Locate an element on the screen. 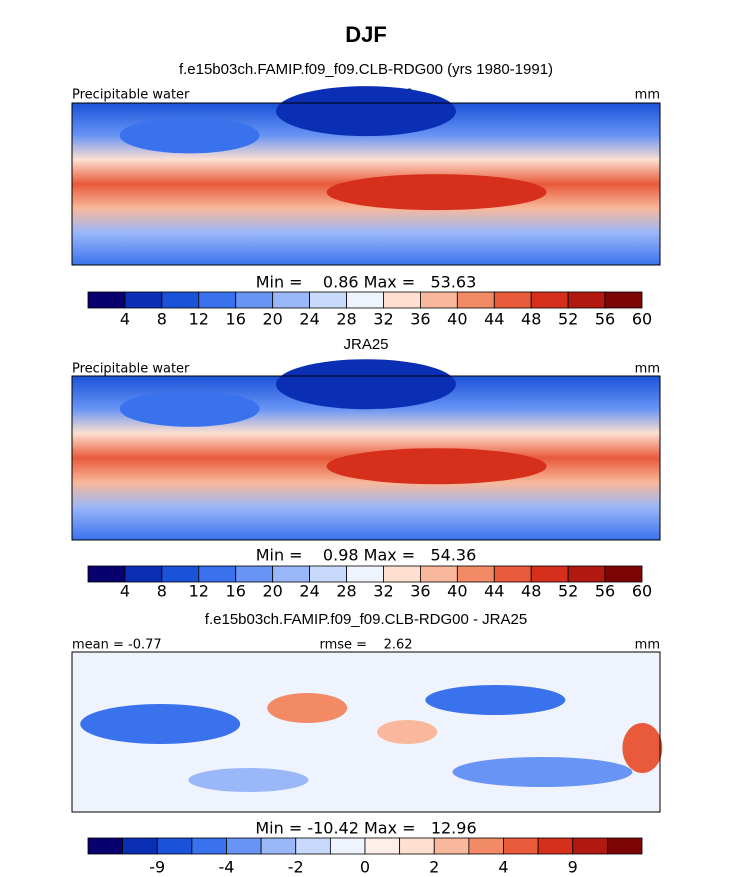 This screenshot has width=733, height=877. colorbar-label: 2 is located at coordinates (434, 867).